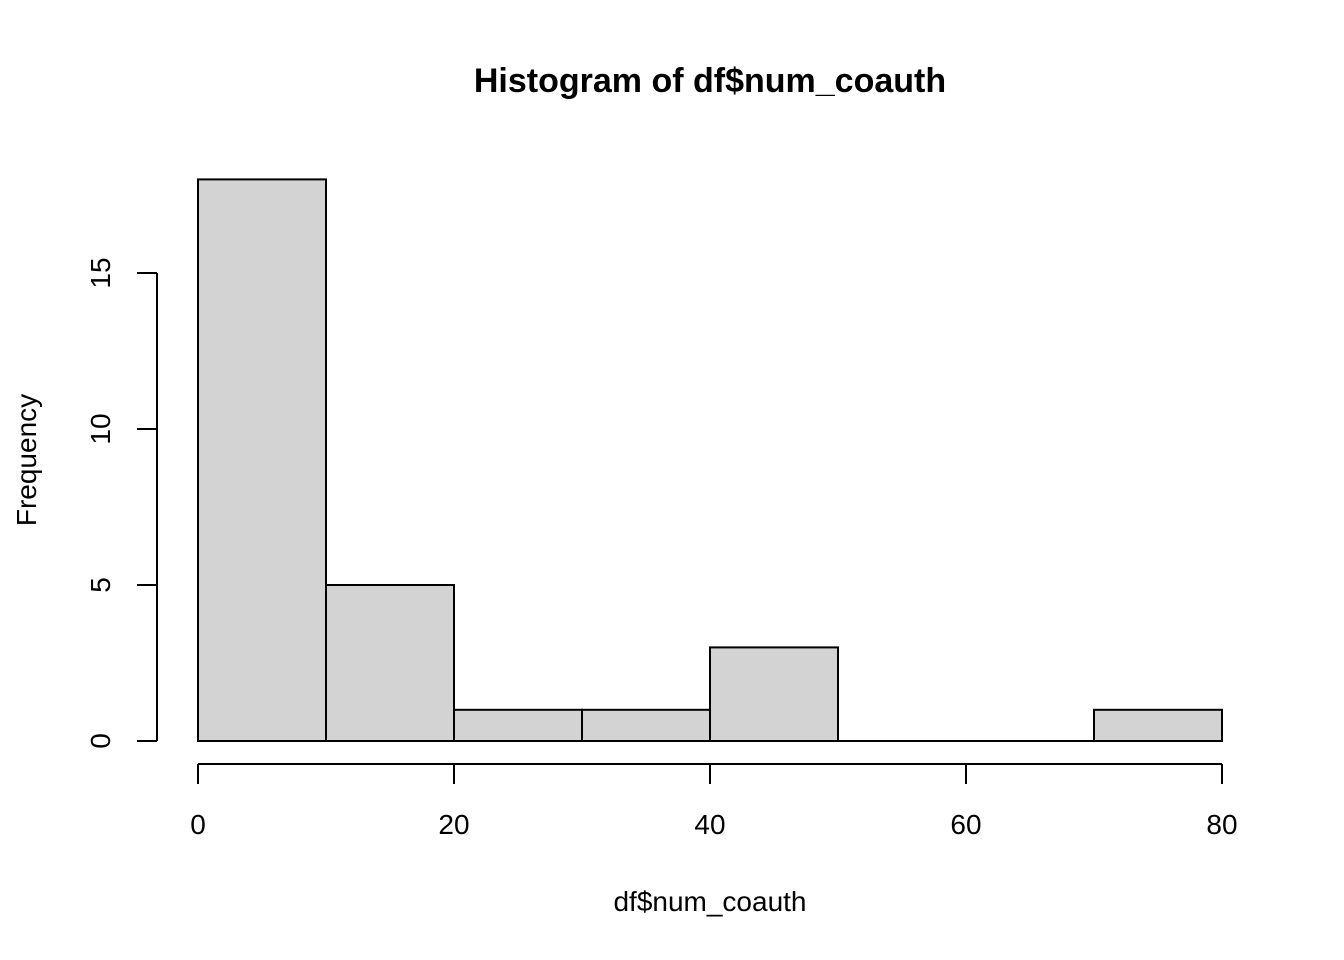 This screenshot has width=1344, height=960. Describe the element at coordinates (26, 460) in the screenshot. I see `y-axis-label: Frequency` at that location.